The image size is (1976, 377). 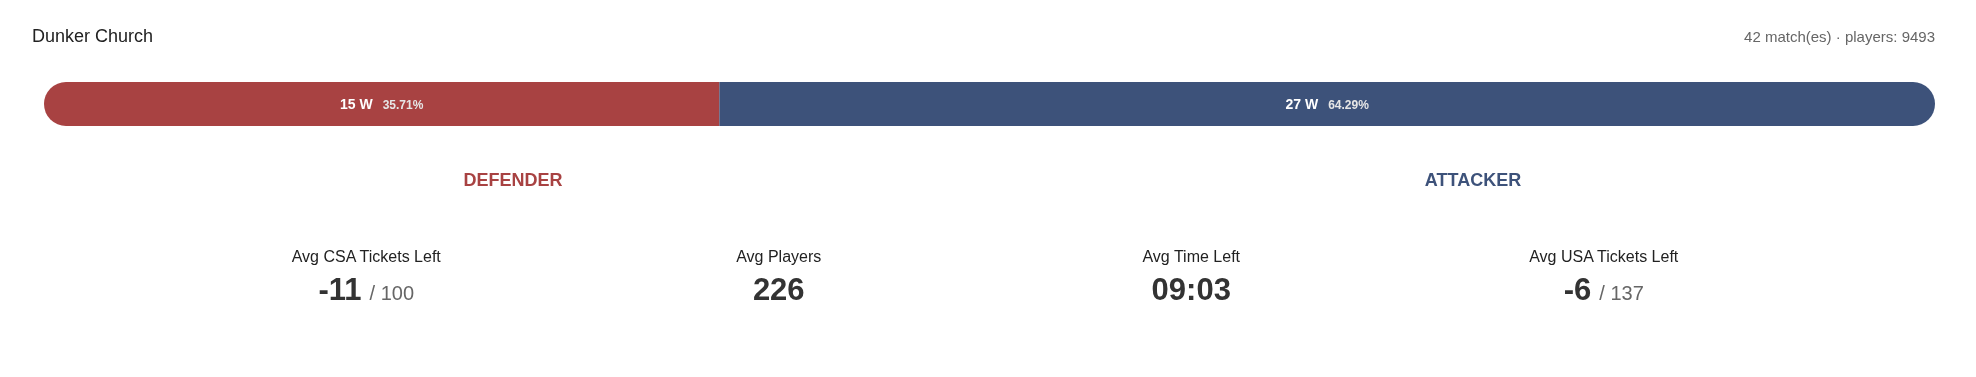 I want to click on annotation: 35.71%, so click(x=403, y=105).